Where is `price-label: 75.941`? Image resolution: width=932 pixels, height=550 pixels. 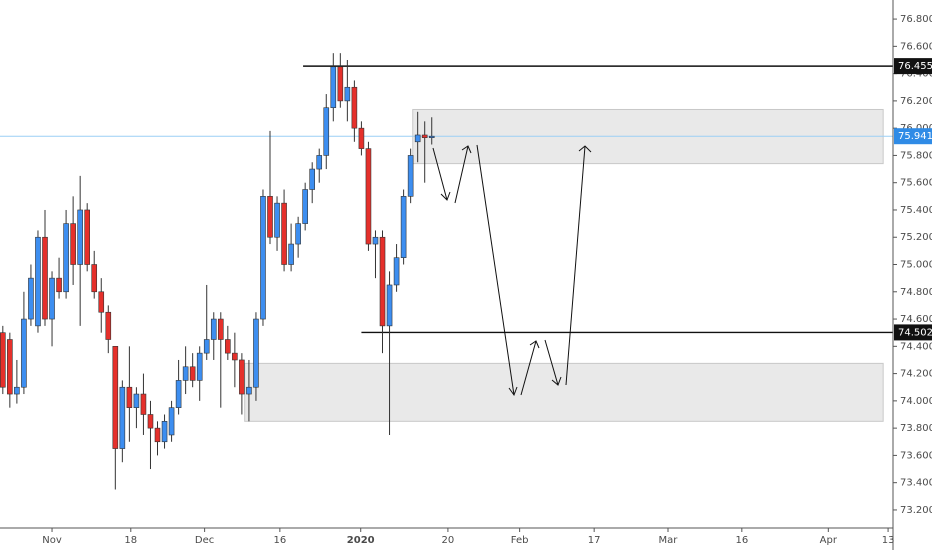
price-label: 75.941 is located at coordinates (915, 136).